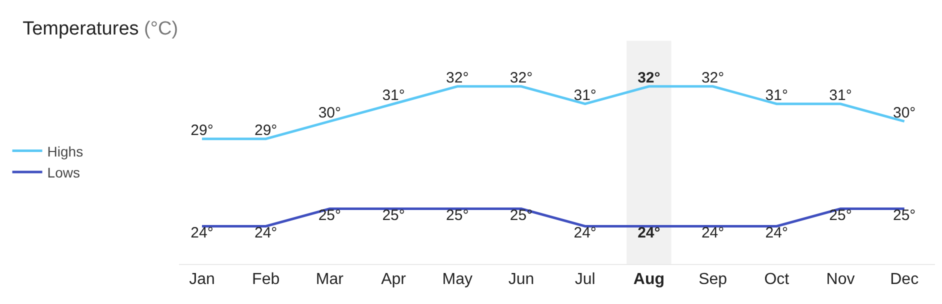  I want to click on x-tick-label: May, so click(457, 279).